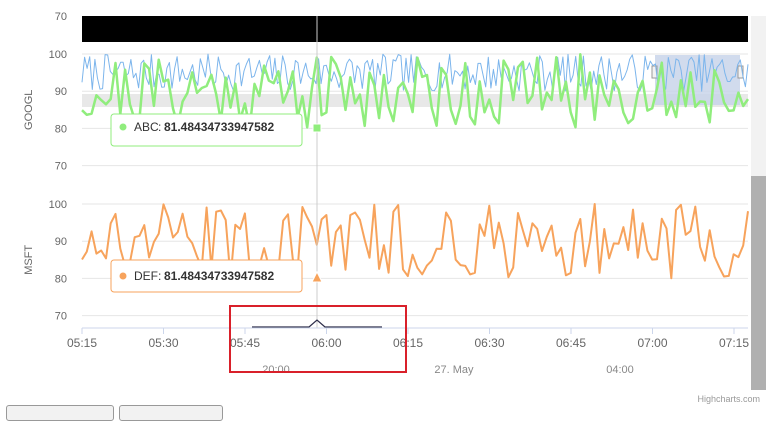 The image size is (766, 421). Describe the element at coordinates (326, 343) in the screenshot. I see `x-tick-label: 06:00` at that location.